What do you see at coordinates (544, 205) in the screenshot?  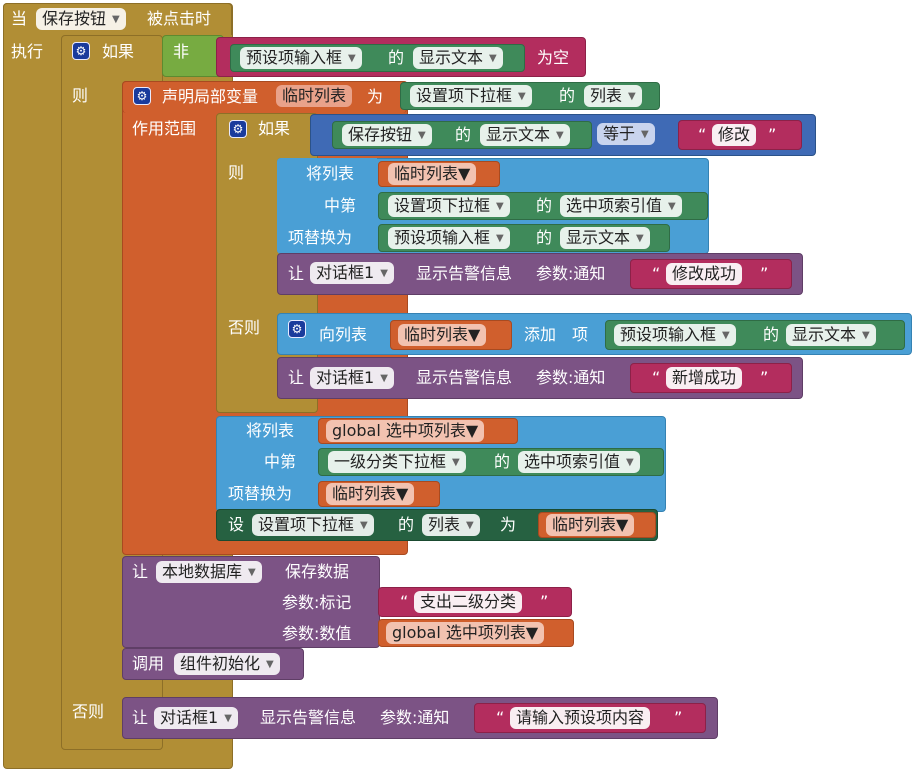 I see `replace1-index-of-label: 的` at bounding box center [544, 205].